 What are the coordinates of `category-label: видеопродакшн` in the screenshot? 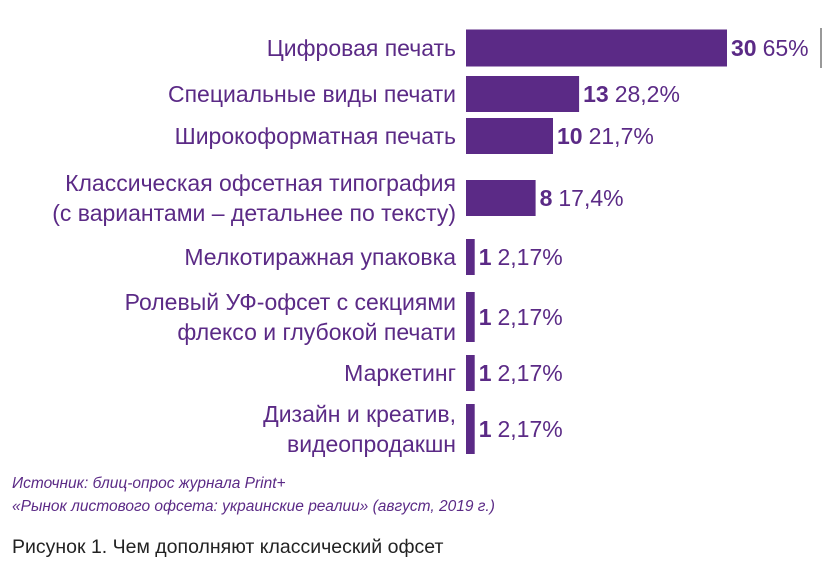 It's located at (371, 444).